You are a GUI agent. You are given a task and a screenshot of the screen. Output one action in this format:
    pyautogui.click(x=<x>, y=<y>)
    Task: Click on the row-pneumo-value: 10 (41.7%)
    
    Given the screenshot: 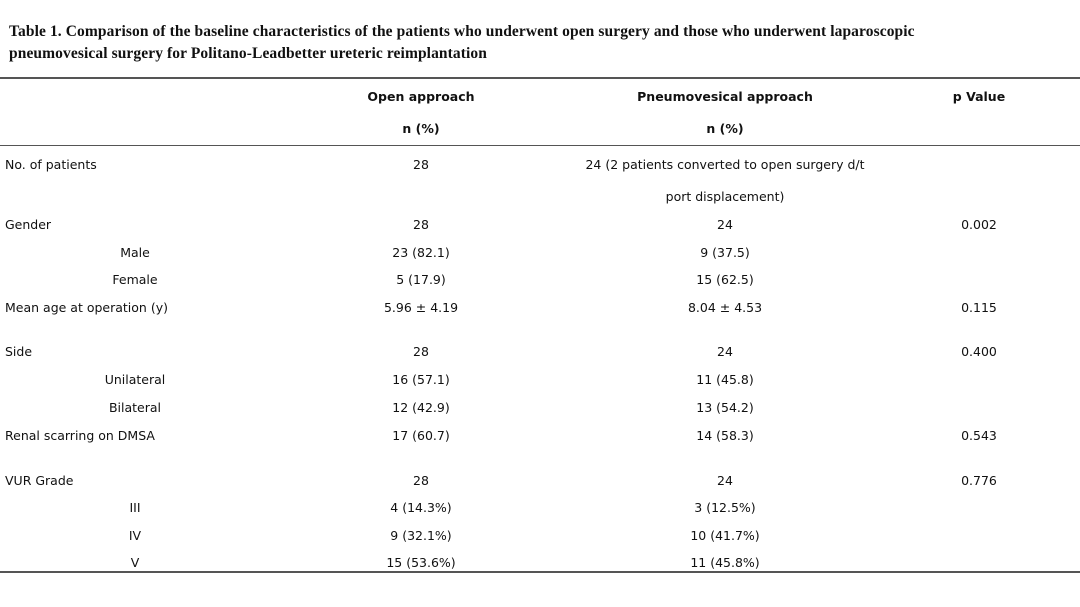 What is the action you would take?
    pyautogui.click(x=725, y=535)
    